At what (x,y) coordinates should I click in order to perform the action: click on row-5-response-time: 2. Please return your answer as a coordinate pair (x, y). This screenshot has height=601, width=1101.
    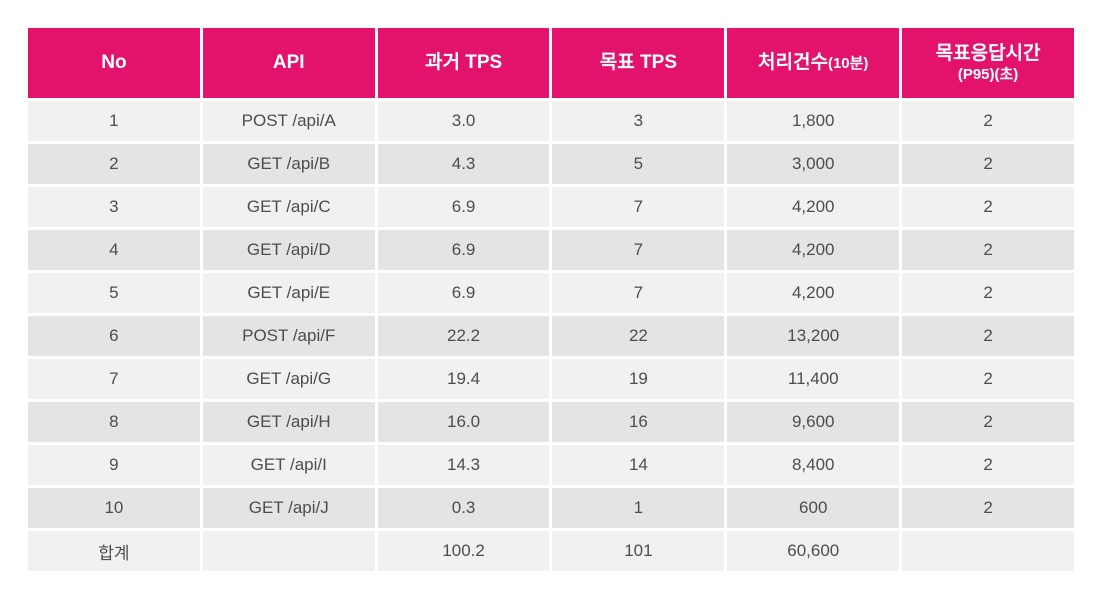
    Looking at the image, I should click on (988, 293).